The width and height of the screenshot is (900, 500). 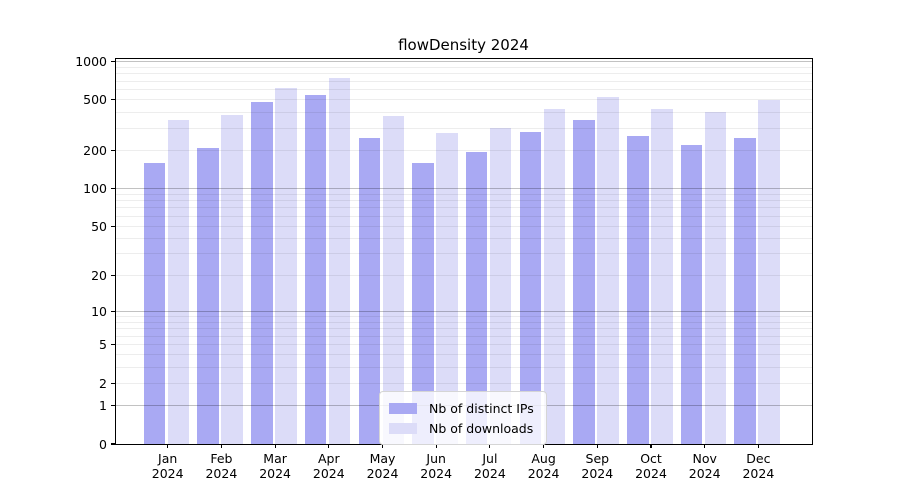 I want to click on x-tick-label-may: May 2024, so click(x=382, y=466).